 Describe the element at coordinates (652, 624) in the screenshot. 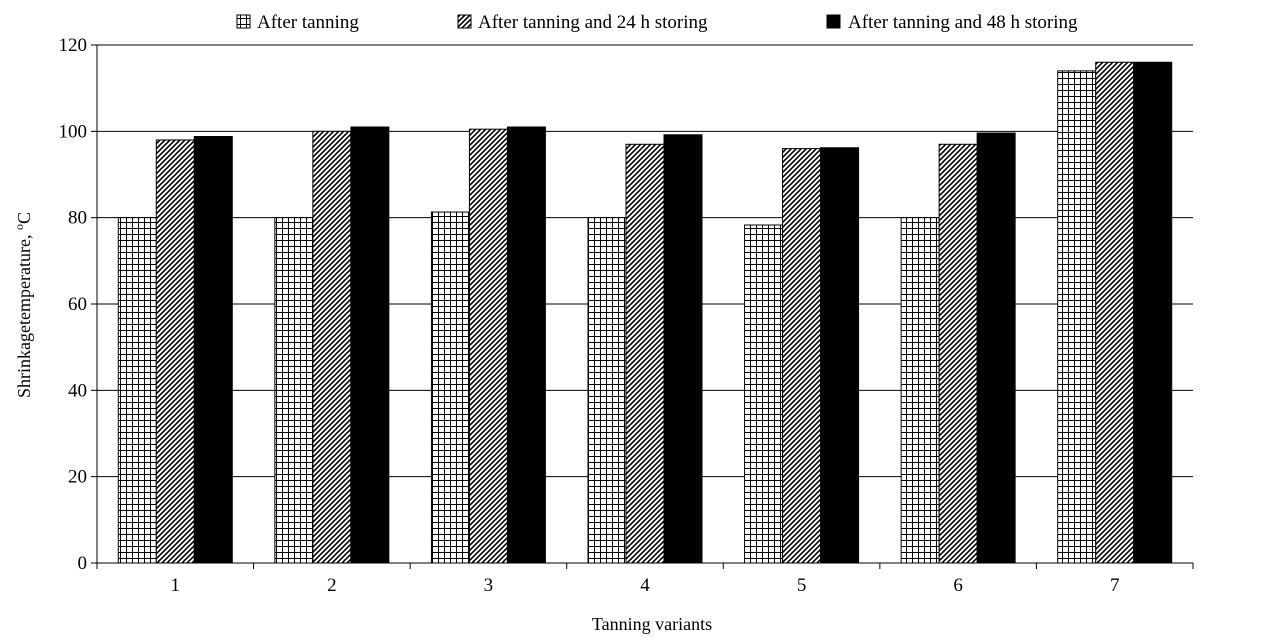

I see `x-axis-title: Tanning variants` at that location.